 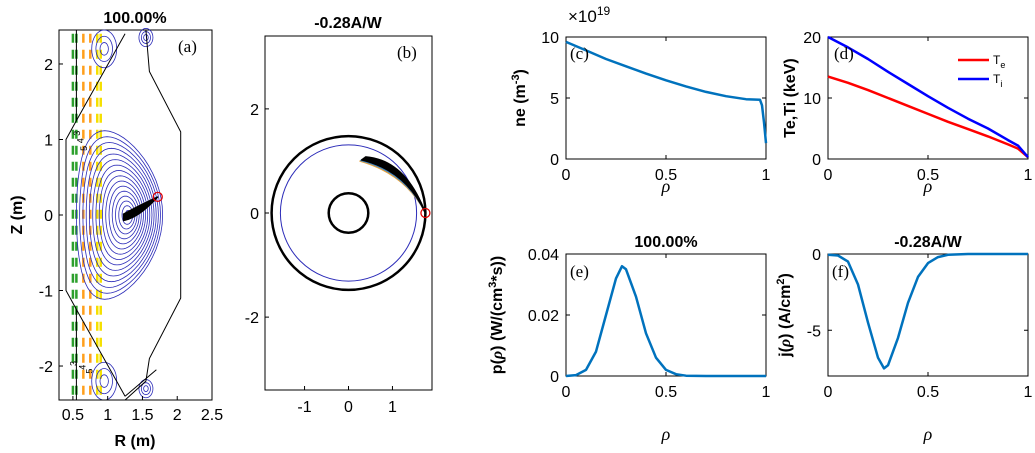 I want to click on divertor-lines, so click(x=116, y=215).